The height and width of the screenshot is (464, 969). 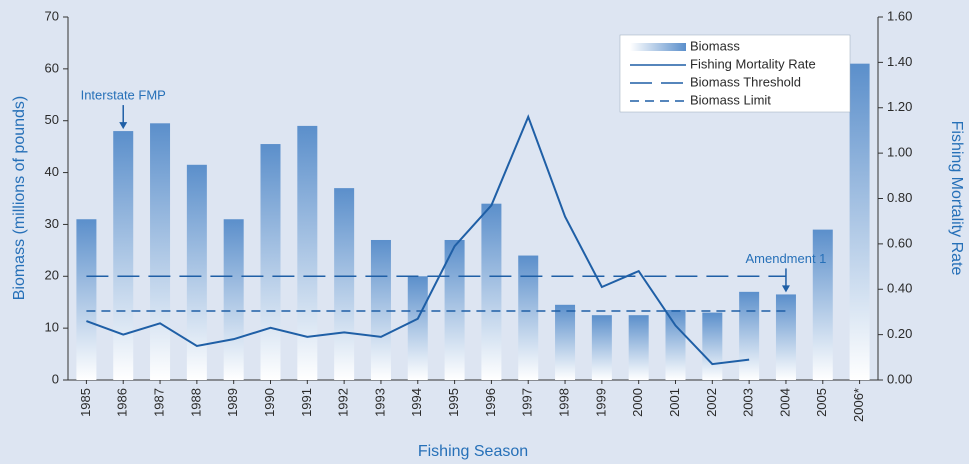 What do you see at coordinates (821, 402) in the screenshot?
I see `x-tick-label: 2005` at bounding box center [821, 402].